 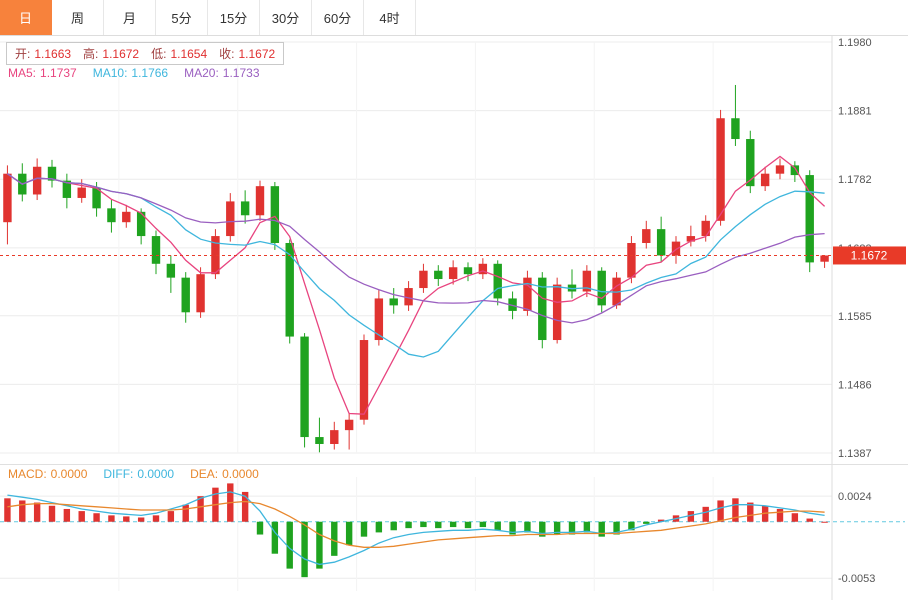 What do you see at coordinates (855, 43) in the screenshot?
I see `svg-text: 1.1980` at bounding box center [855, 43].